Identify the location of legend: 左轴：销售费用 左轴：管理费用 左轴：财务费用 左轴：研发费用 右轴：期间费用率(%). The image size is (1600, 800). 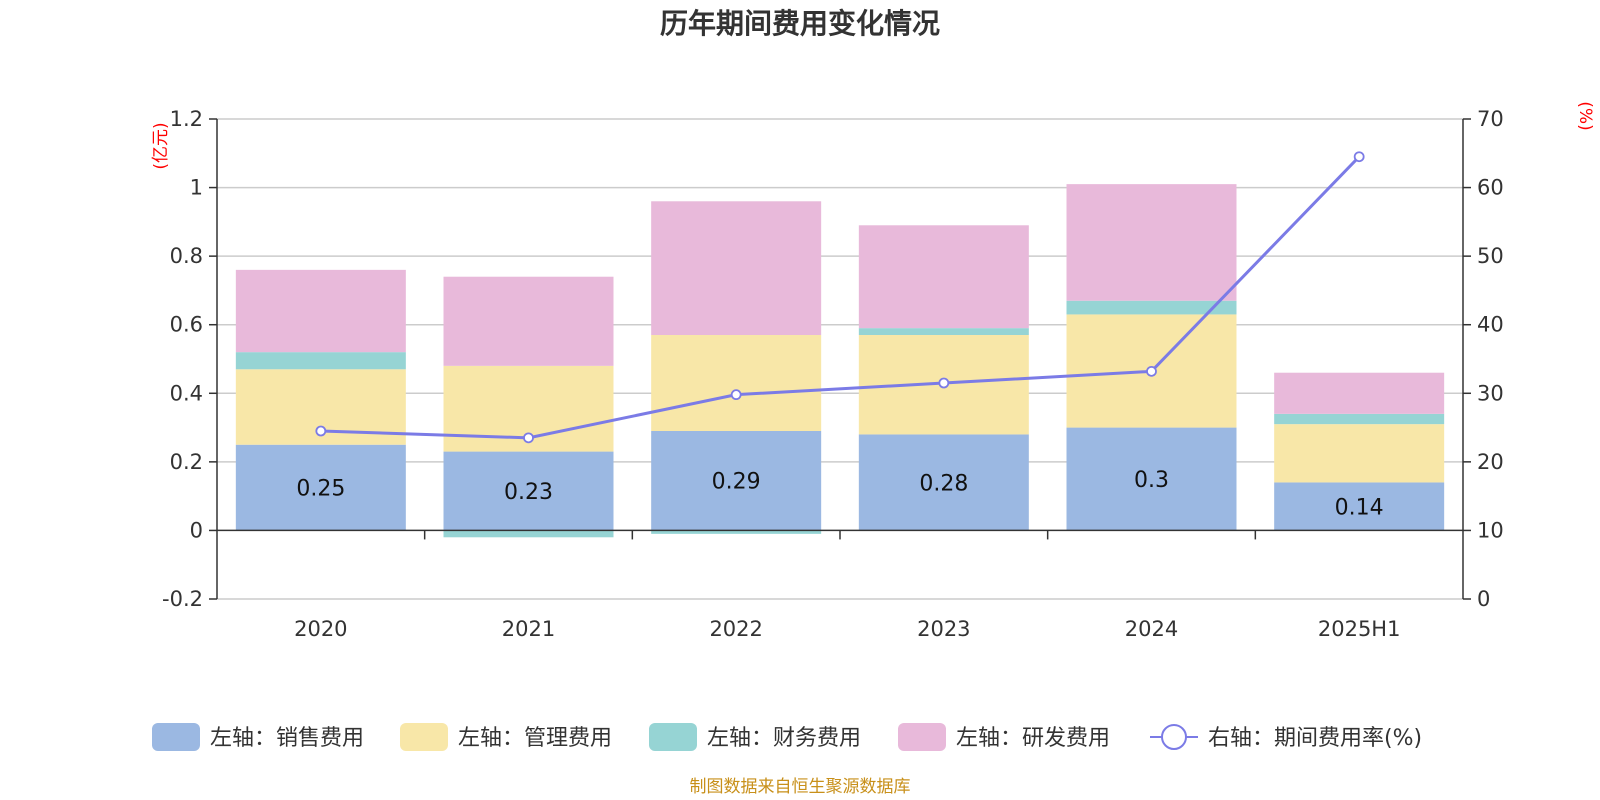
(787, 737).